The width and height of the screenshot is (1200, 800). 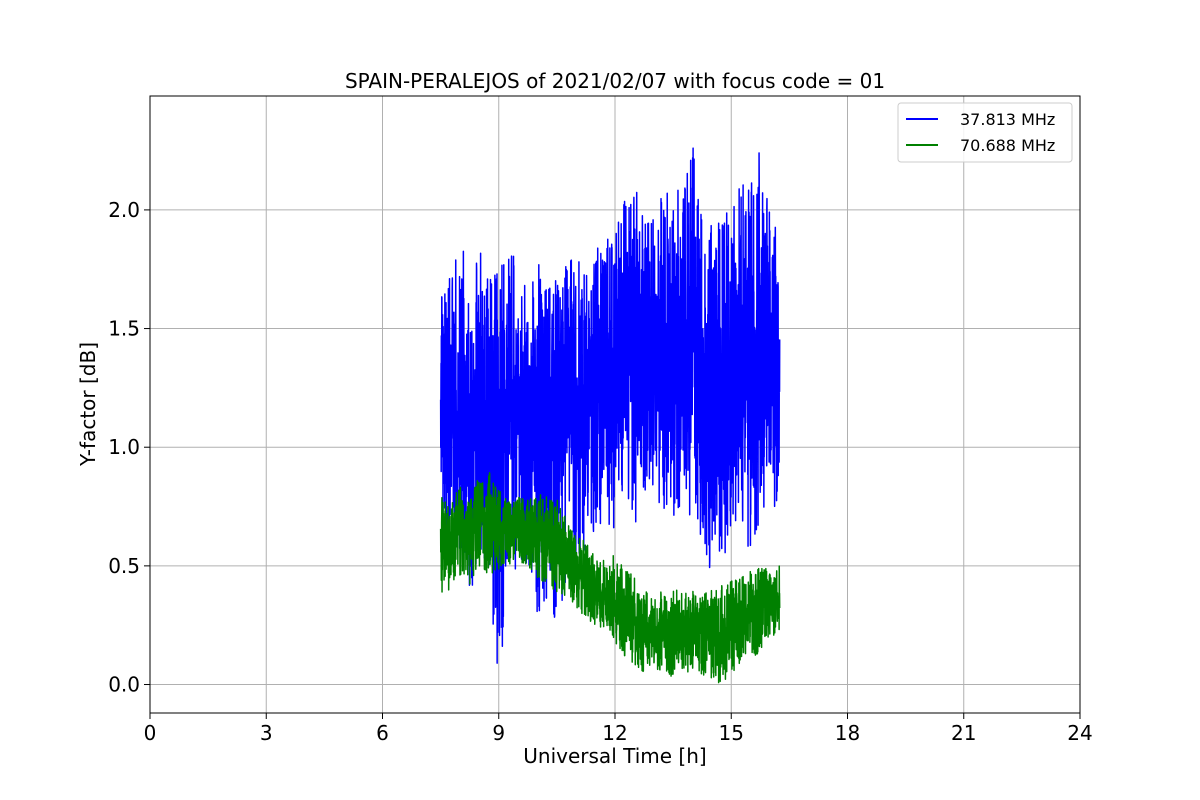 What do you see at coordinates (610, 578) in the screenshot?
I see `series-line-green` at bounding box center [610, 578].